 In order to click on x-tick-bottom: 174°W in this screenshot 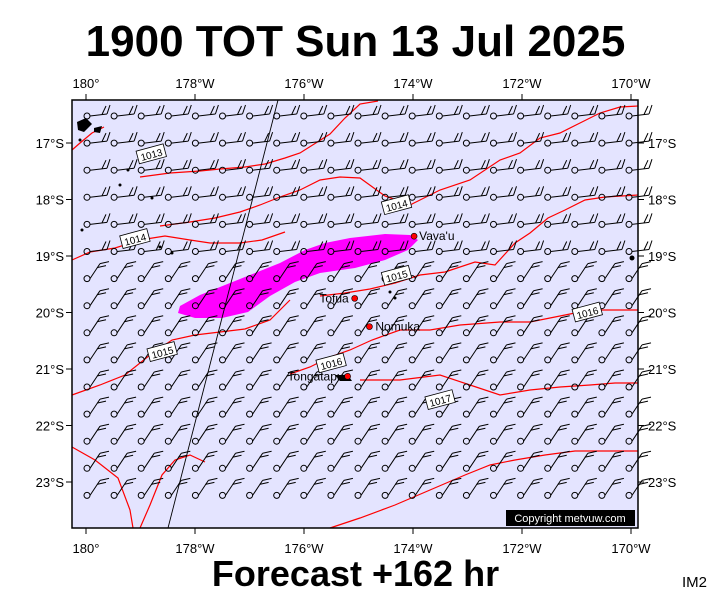, I will do `click(413, 548)`.